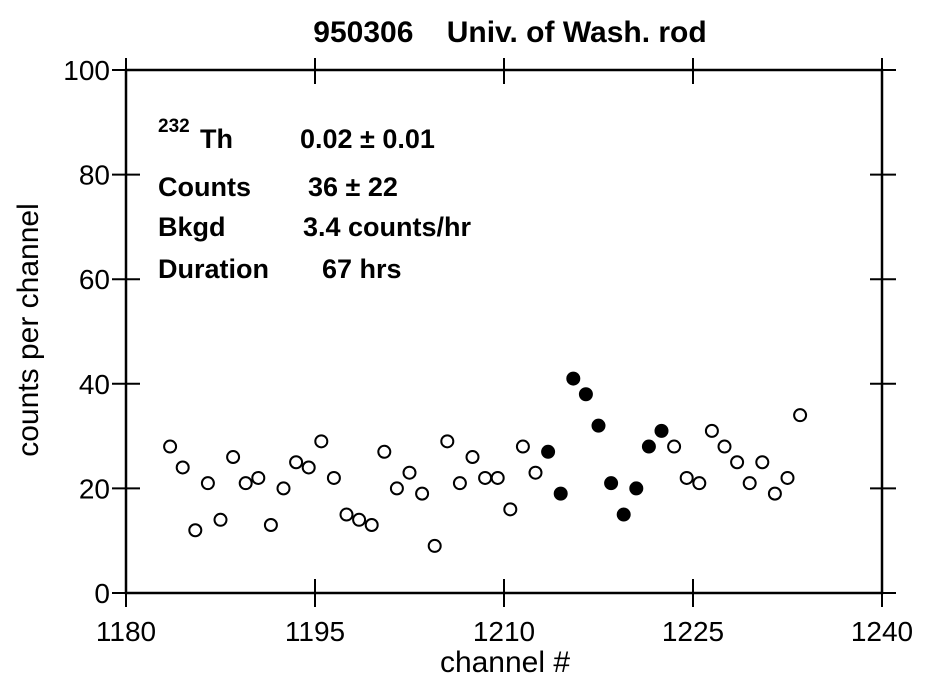 This screenshot has width=929, height=689. What do you see at coordinates (216, 139) in the screenshot?
I see `annotation-label: Th` at bounding box center [216, 139].